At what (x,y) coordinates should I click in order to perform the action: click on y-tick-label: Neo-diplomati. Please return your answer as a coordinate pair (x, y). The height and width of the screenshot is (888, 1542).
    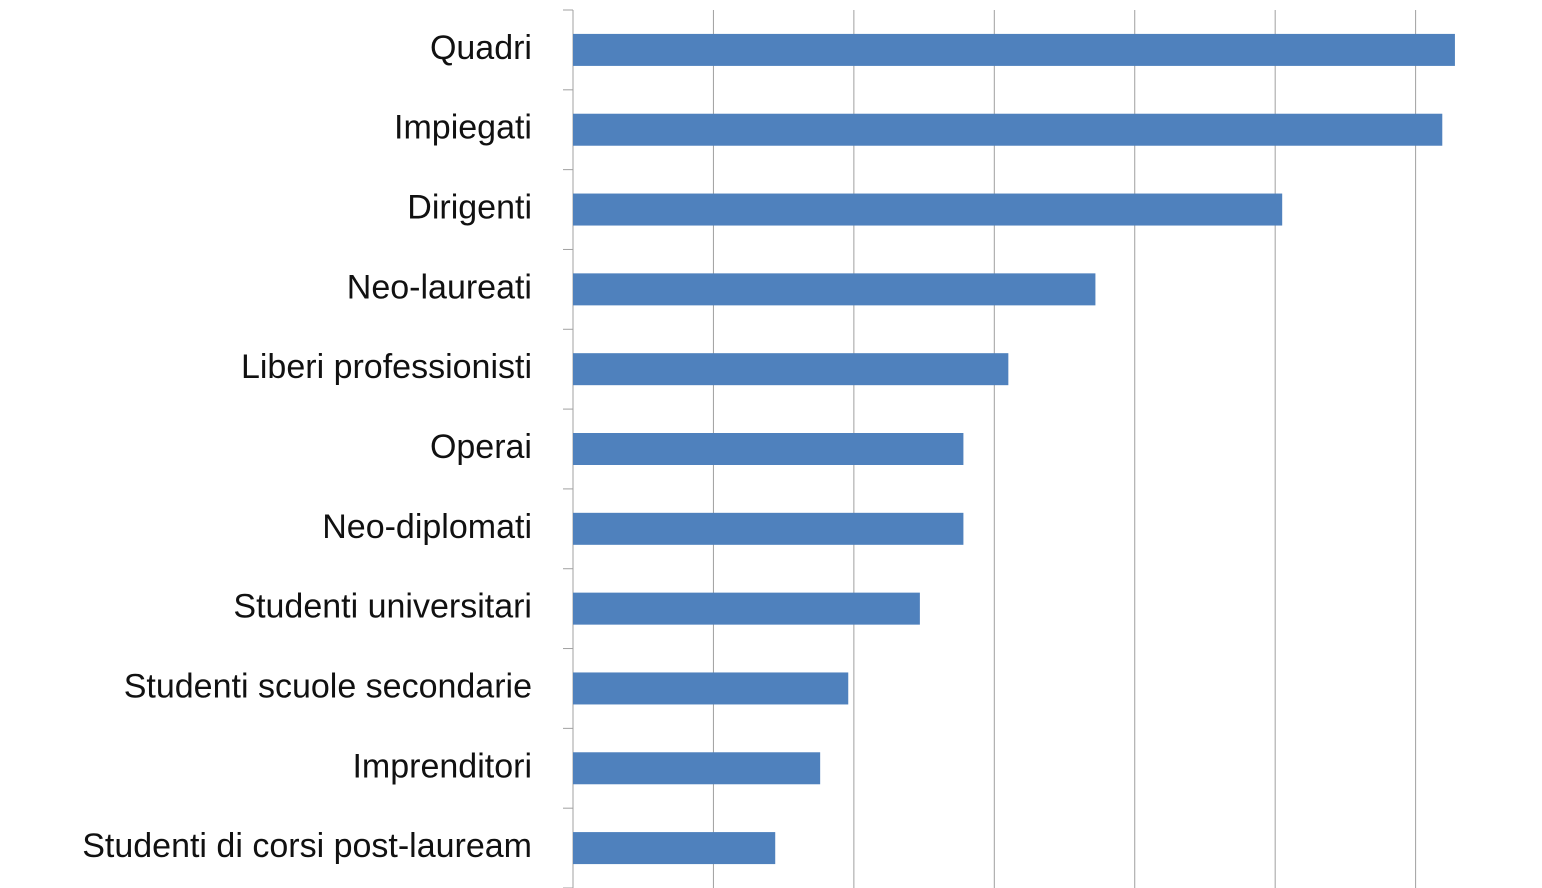
    Looking at the image, I should click on (427, 527).